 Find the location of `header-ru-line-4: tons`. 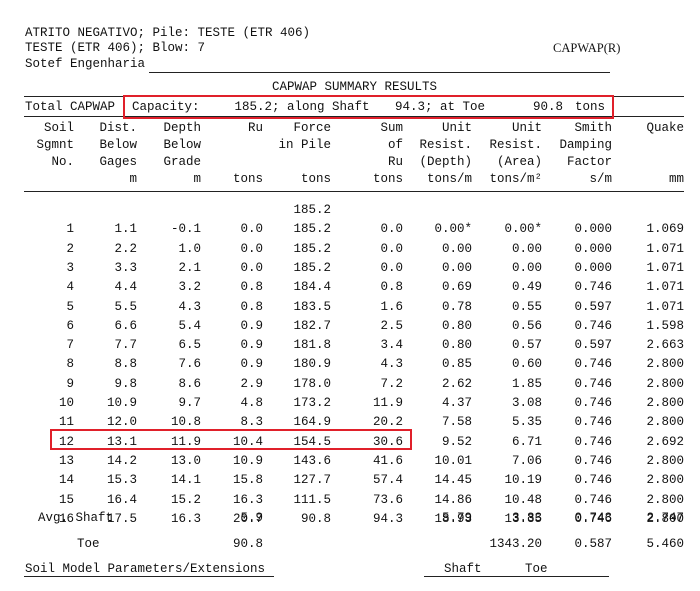

header-ru-line-4: tons is located at coordinates (247, 179).